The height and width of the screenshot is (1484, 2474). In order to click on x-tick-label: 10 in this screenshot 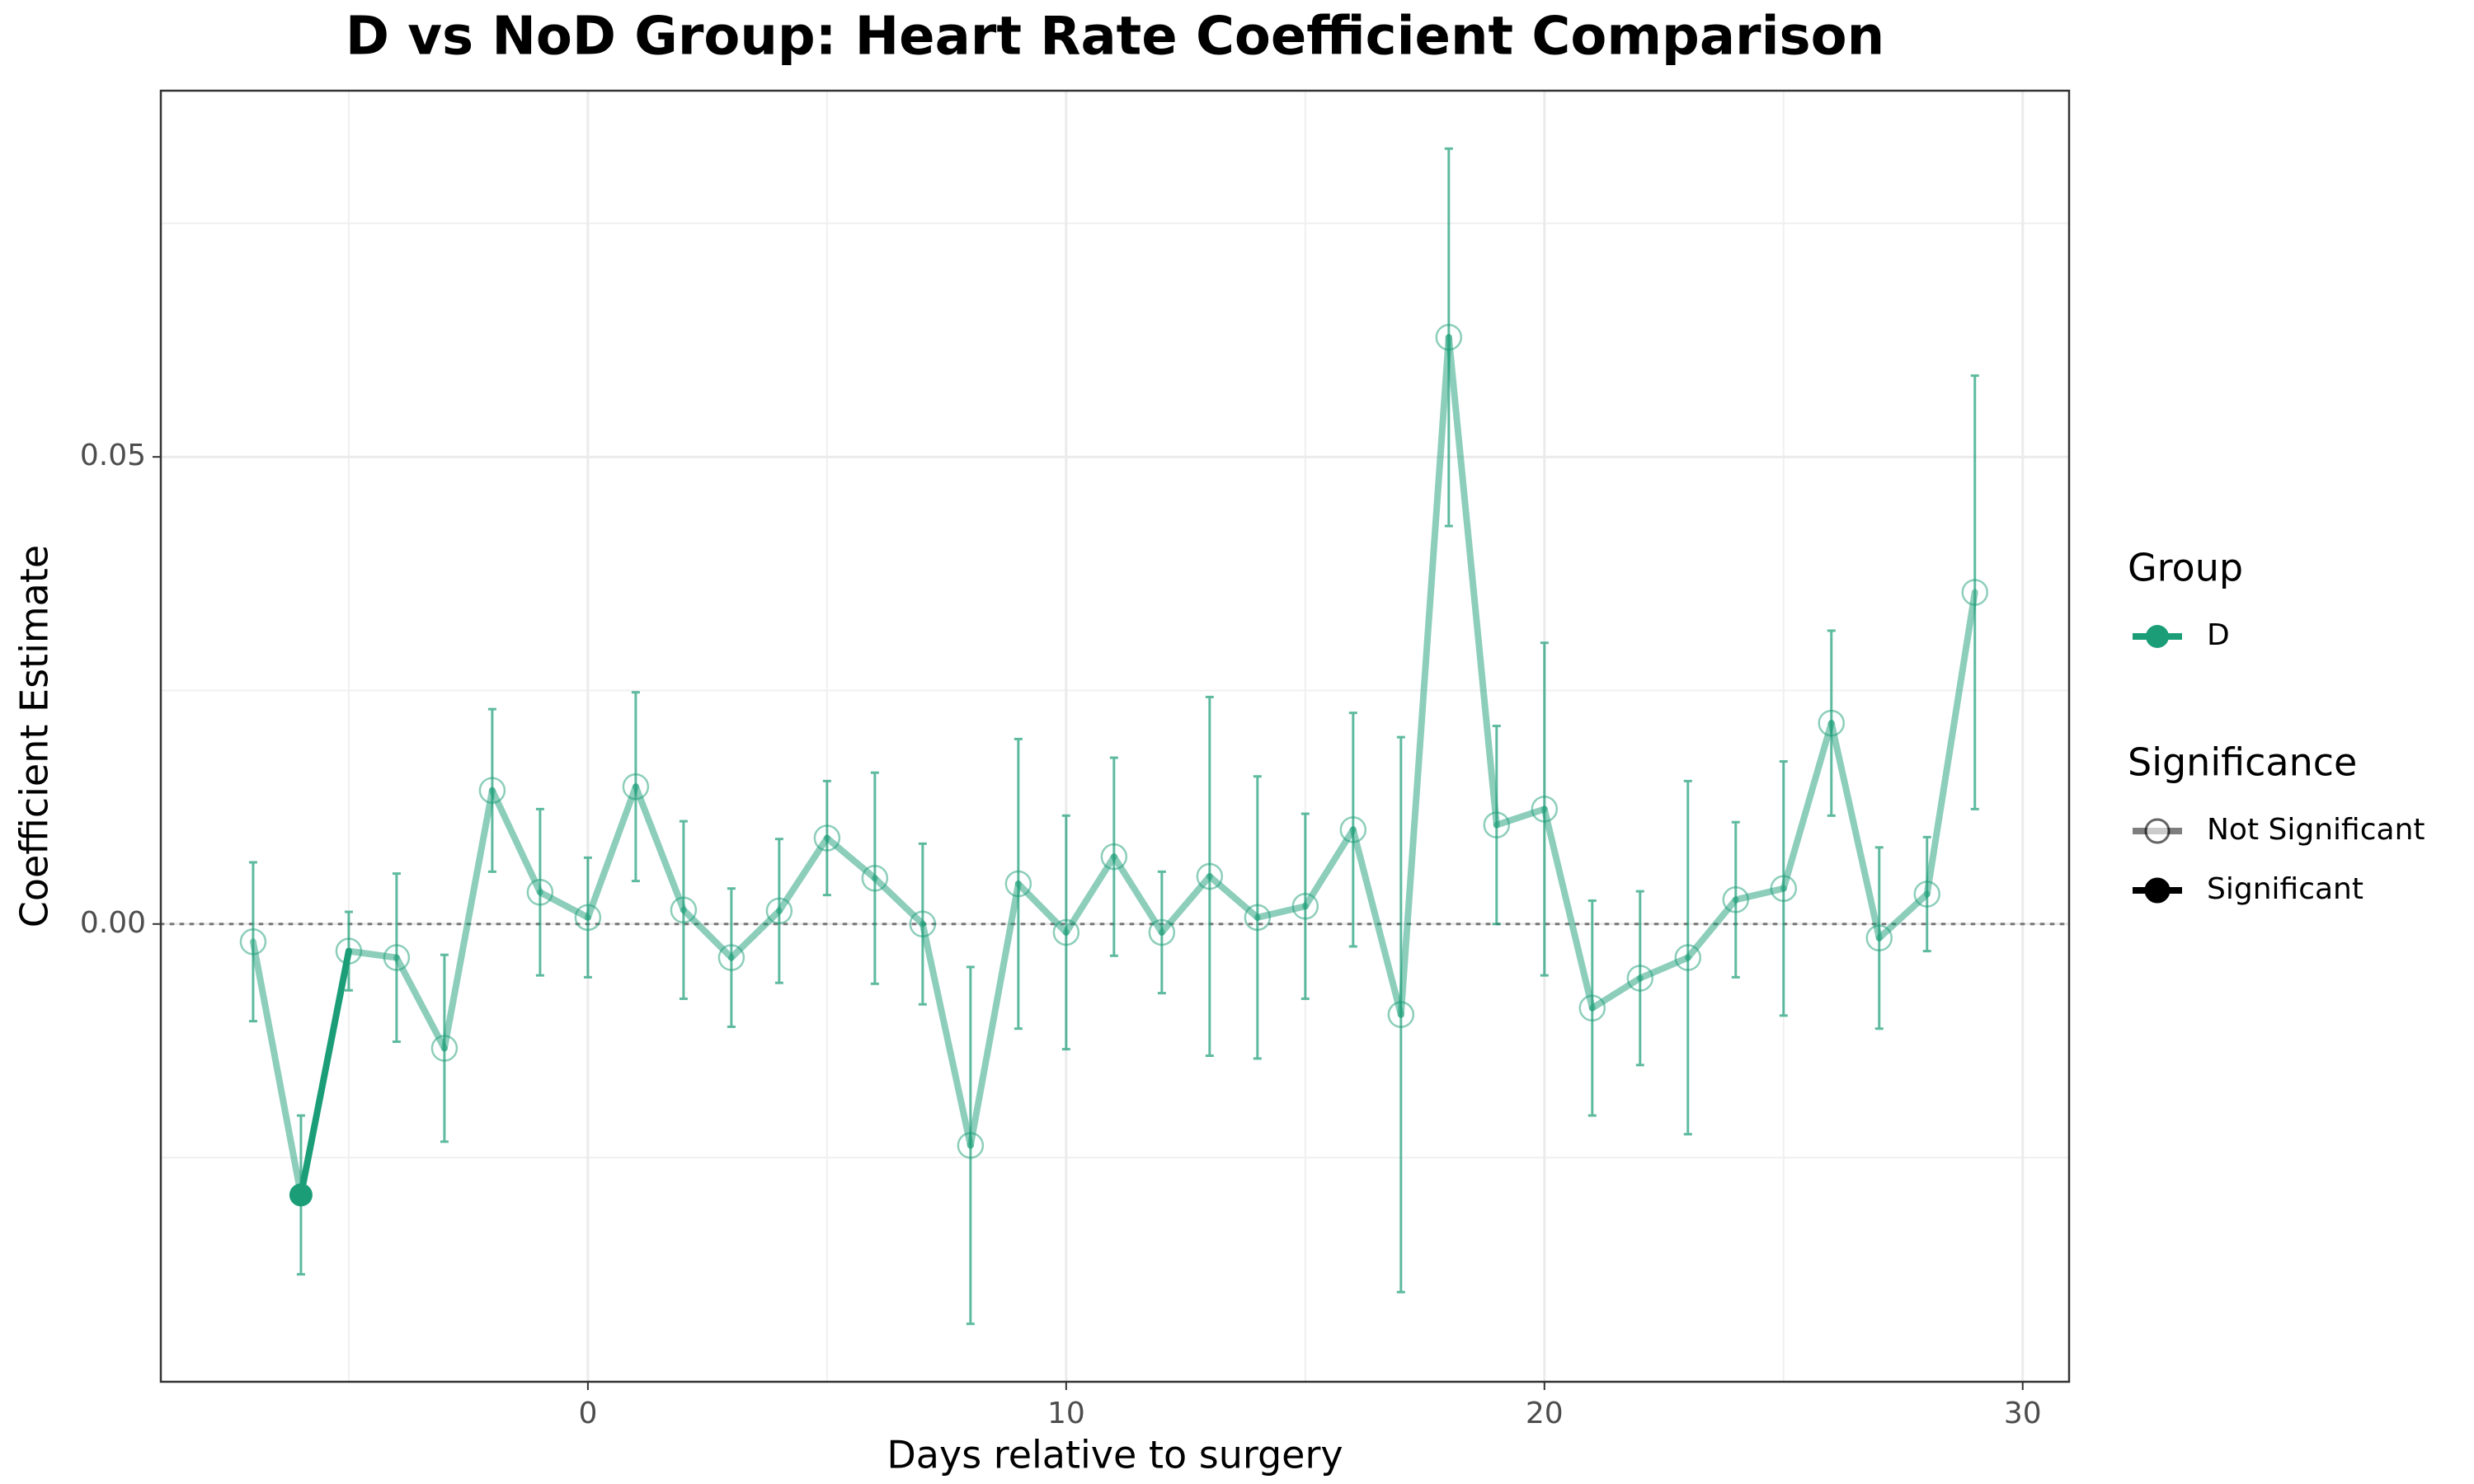, I will do `click(1066, 1413)`.